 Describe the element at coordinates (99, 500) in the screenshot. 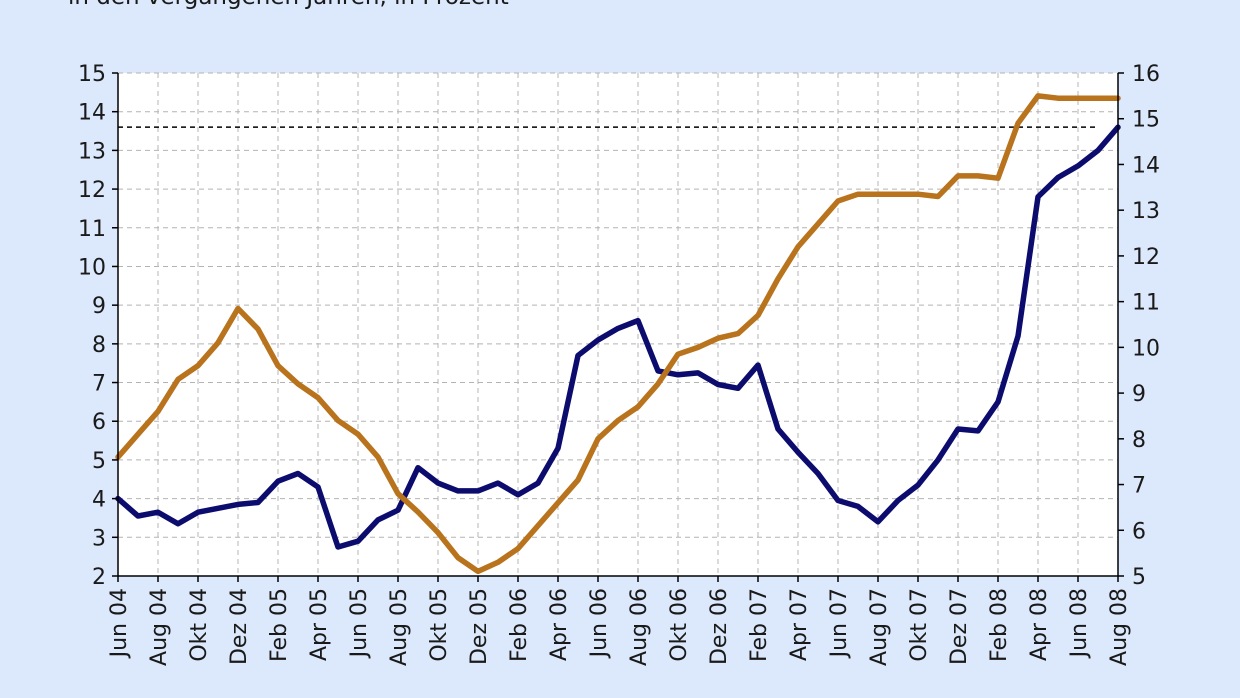

I see `y-left-tick-label: 4` at that location.